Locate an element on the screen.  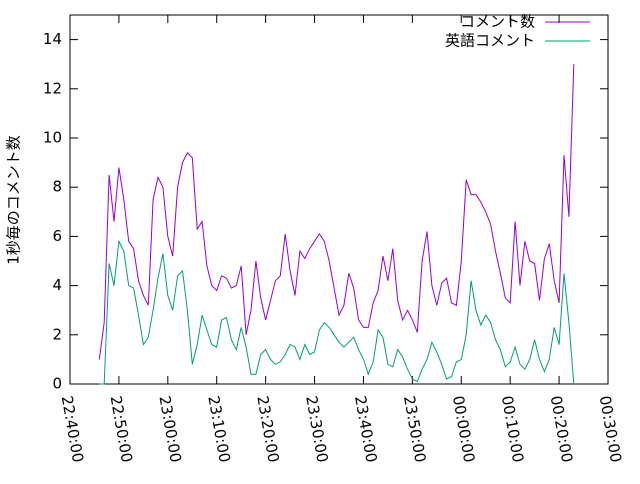
x-tick-label: 00:00:00 is located at coordinates (463, 428).